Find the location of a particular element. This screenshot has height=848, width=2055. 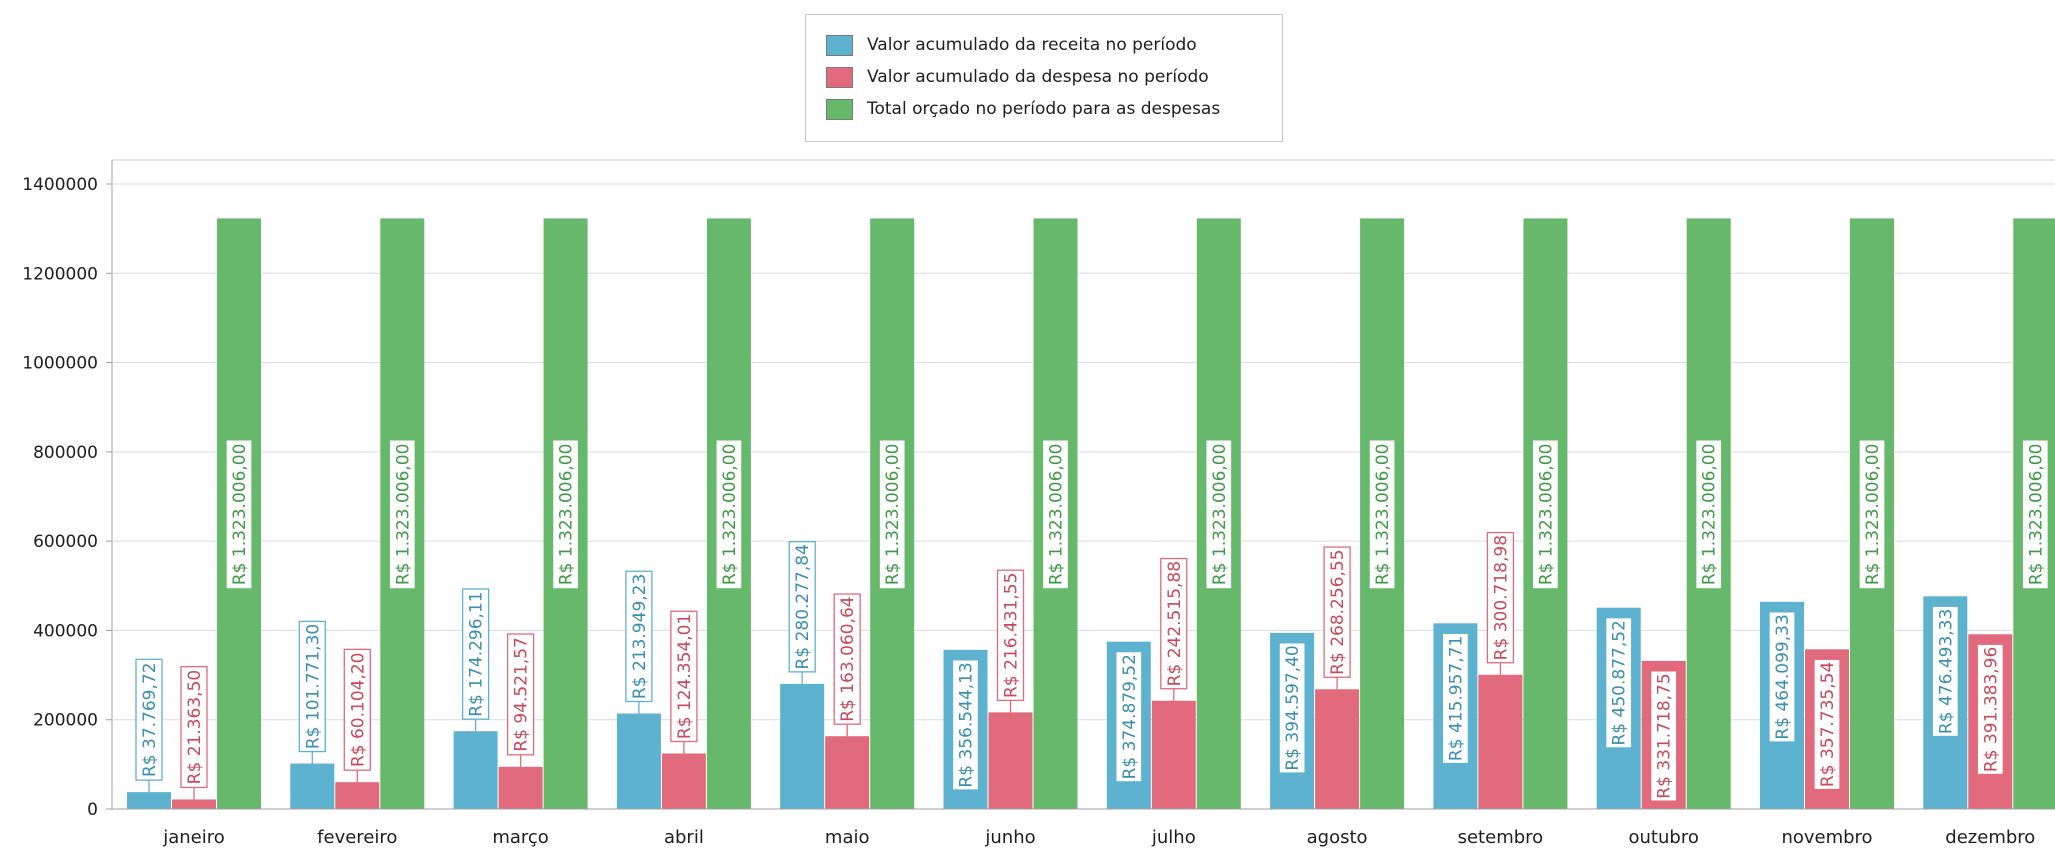

legend-swatch-despesa is located at coordinates (839, 77).